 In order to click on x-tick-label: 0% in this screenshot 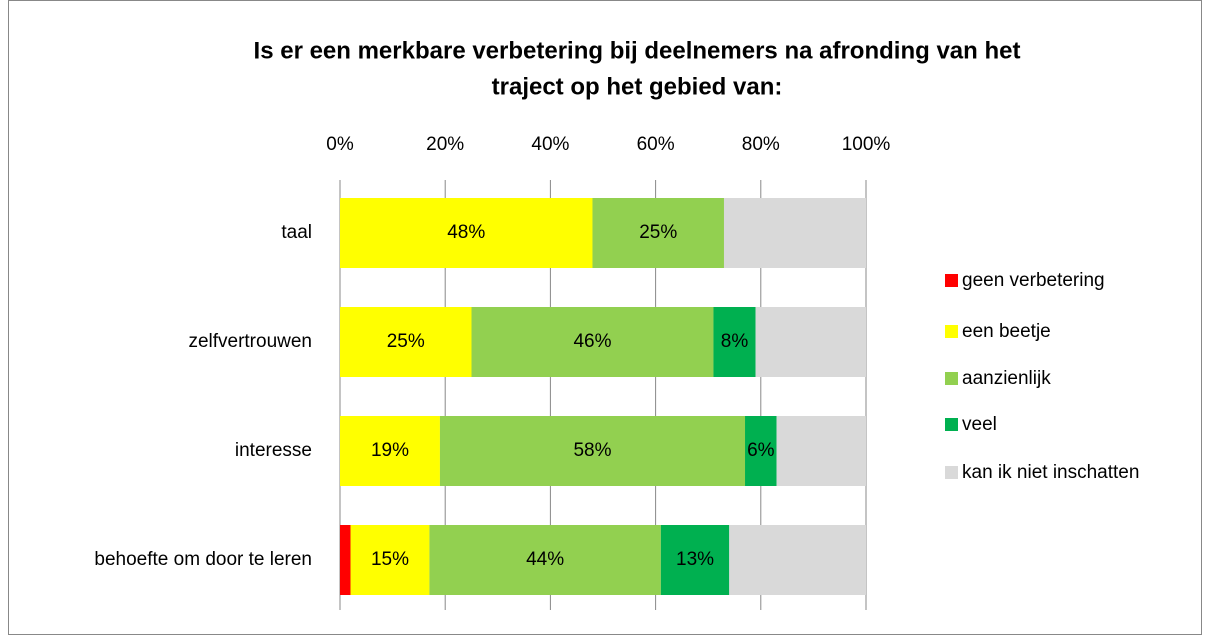, I will do `click(340, 144)`.